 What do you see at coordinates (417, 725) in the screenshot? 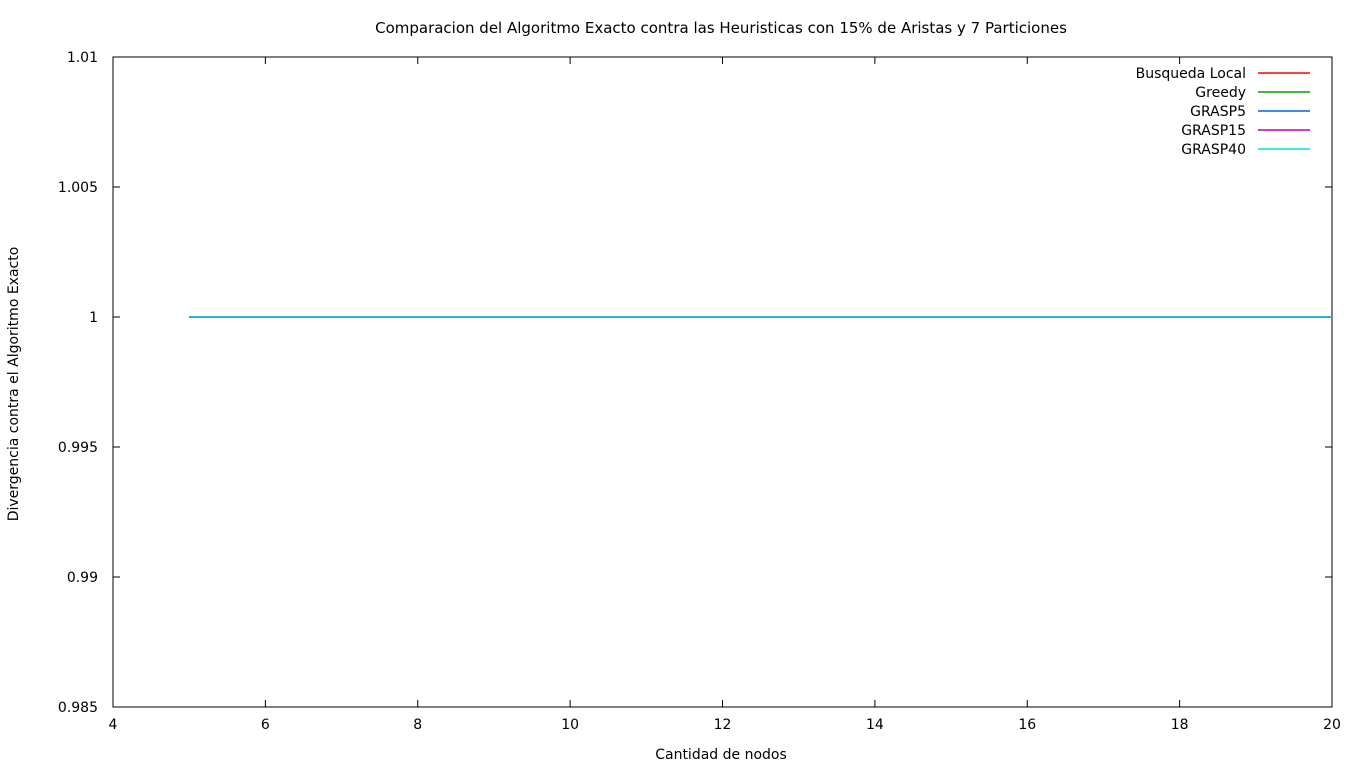
I see `x-tick-label: 8` at bounding box center [417, 725].